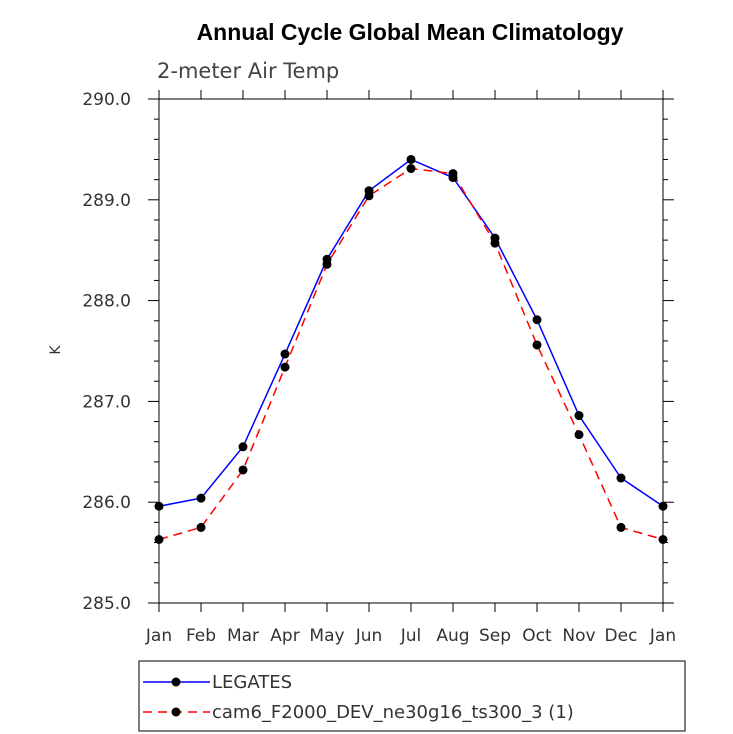  What do you see at coordinates (106, 201) in the screenshot?
I see `y-tick-label: 289.0` at bounding box center [106, 201].